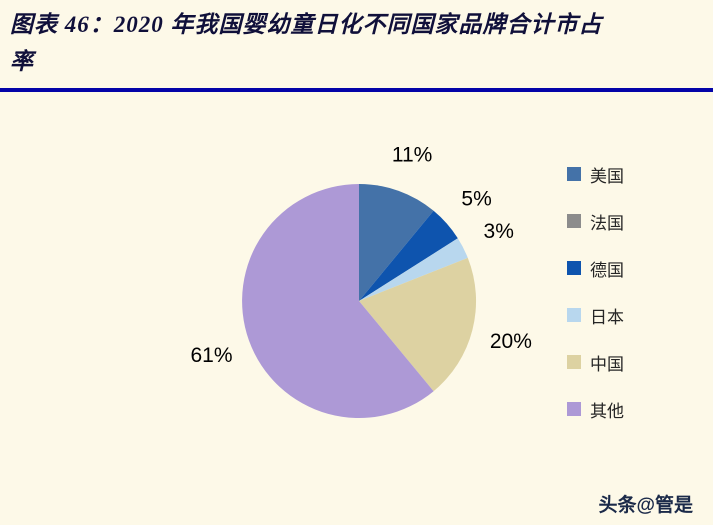 This screenshot has width=713, height=525. I want to click on chart-title-line-2: 率, so click(22, 62).